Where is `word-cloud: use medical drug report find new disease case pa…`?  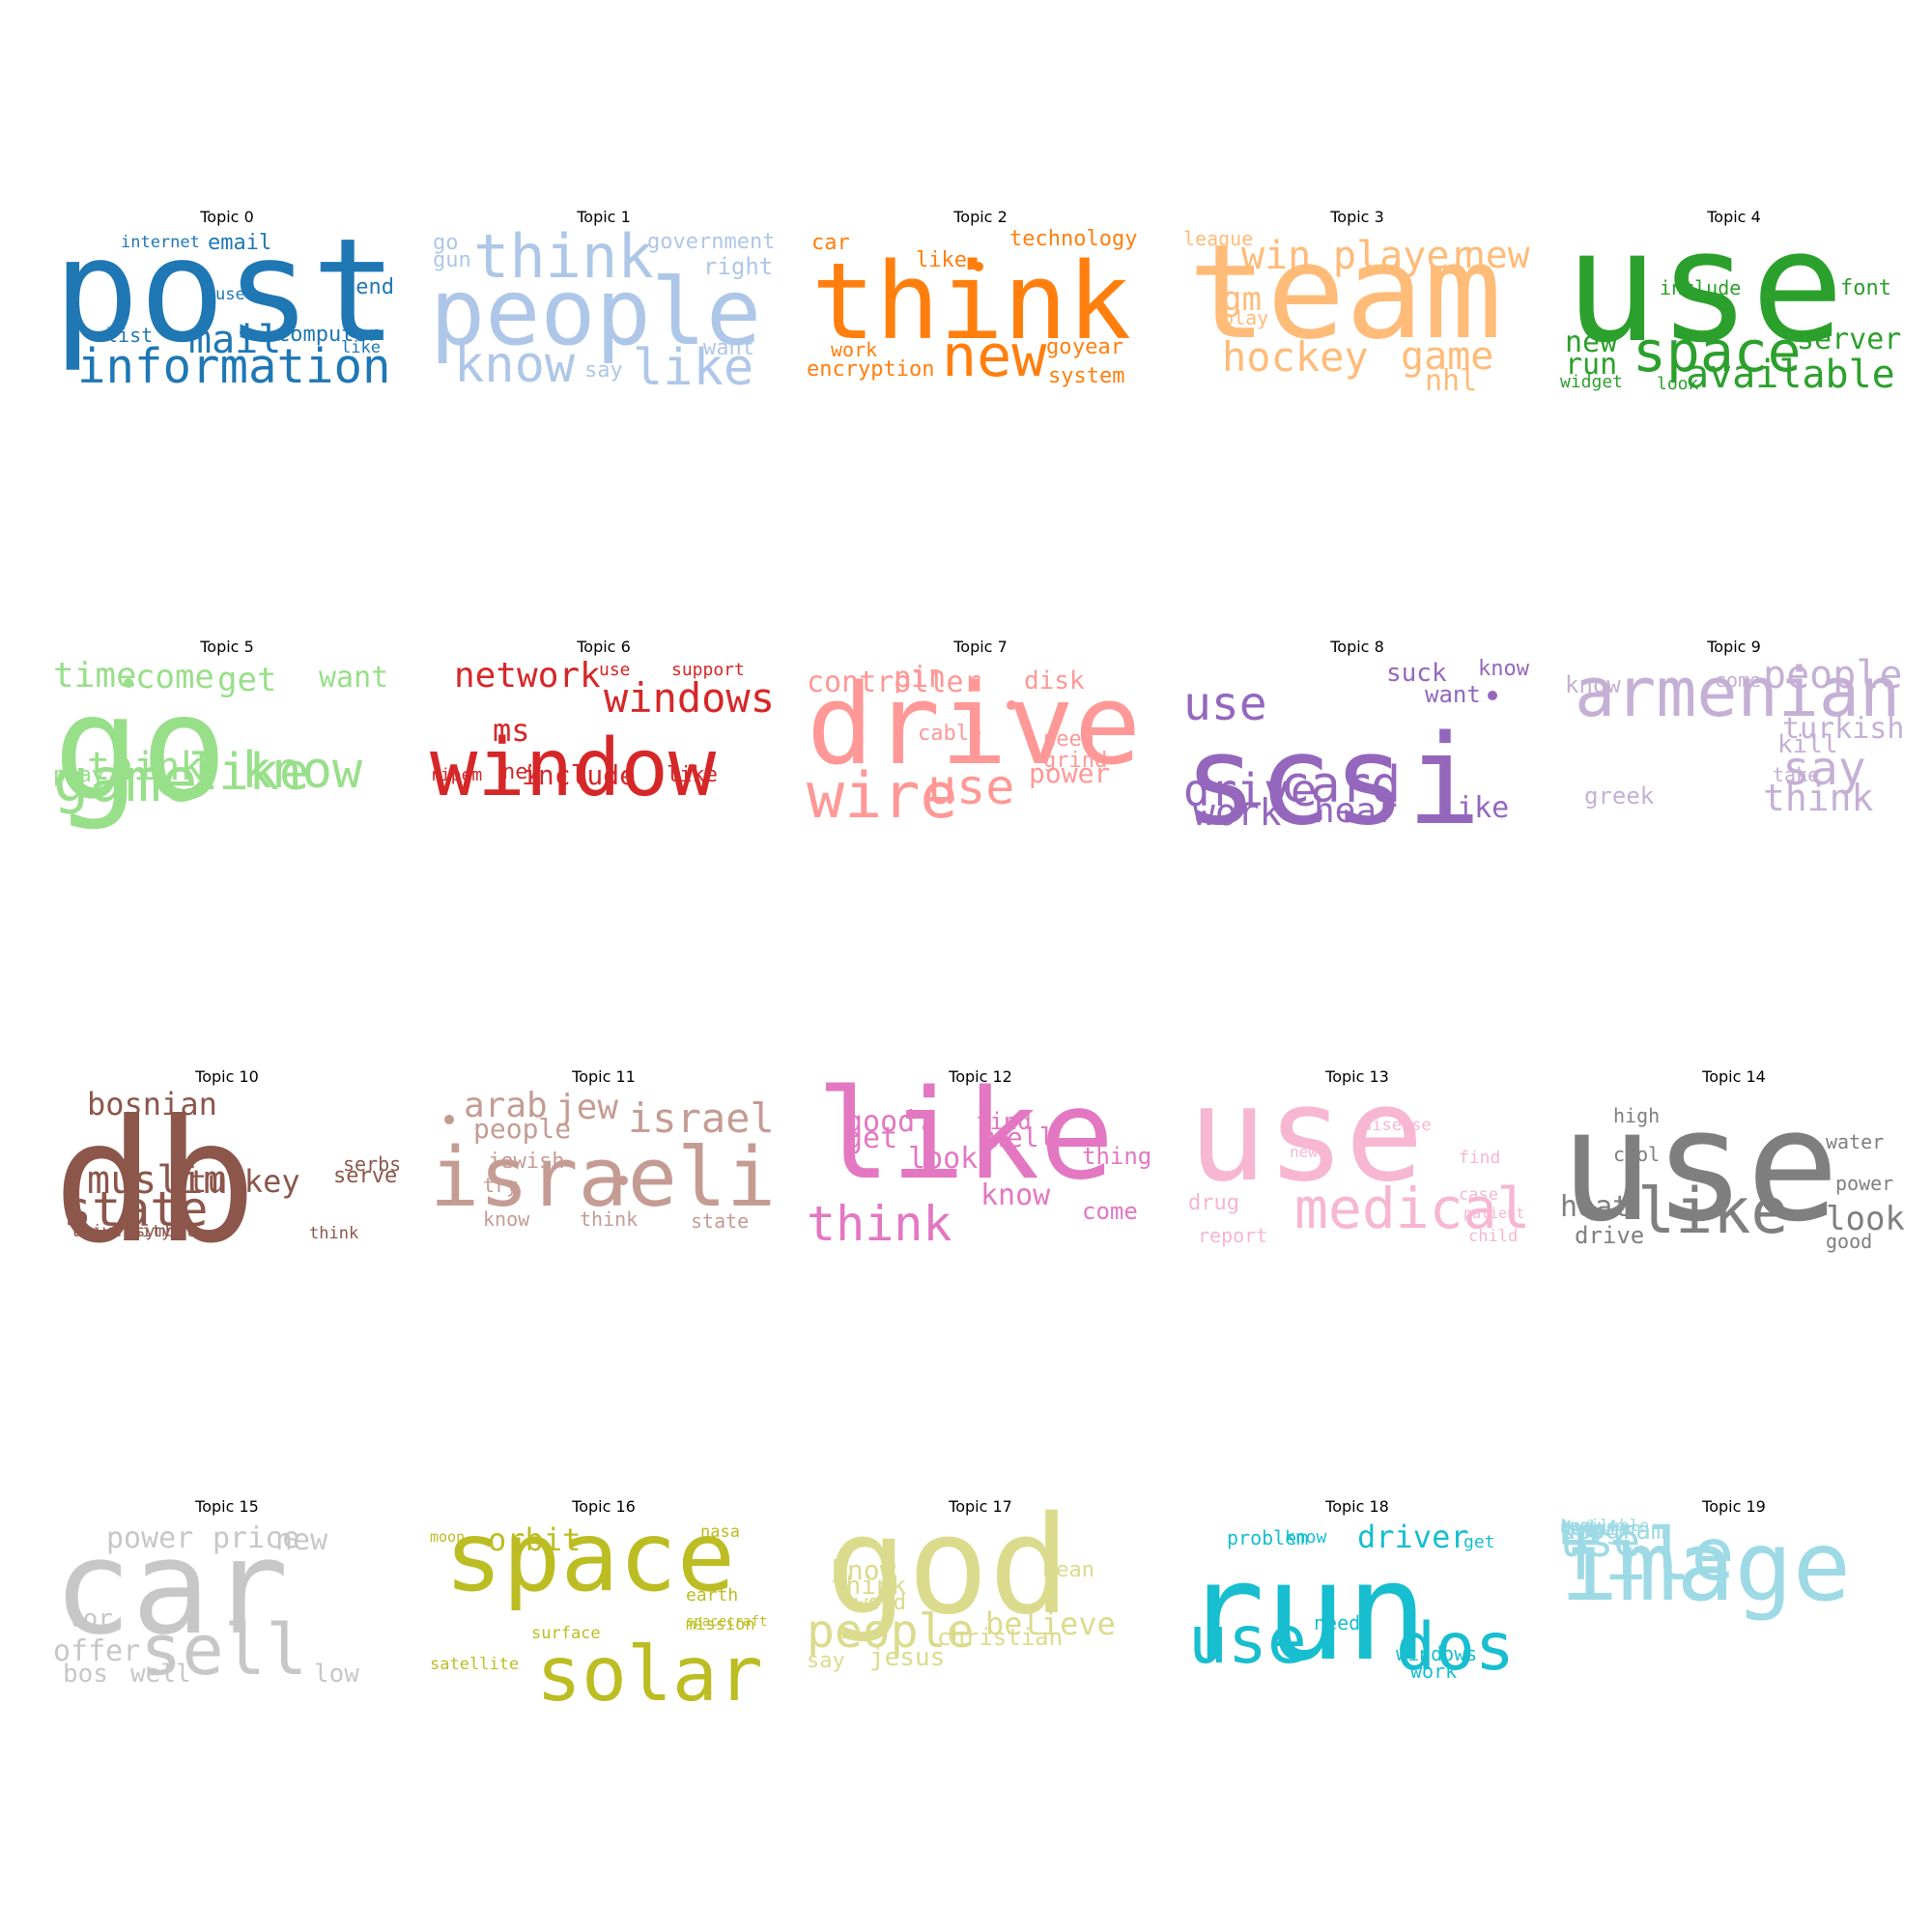
word-cloud: use medical drug report find new disease case pa… is located at coordinates (1357, 1166).